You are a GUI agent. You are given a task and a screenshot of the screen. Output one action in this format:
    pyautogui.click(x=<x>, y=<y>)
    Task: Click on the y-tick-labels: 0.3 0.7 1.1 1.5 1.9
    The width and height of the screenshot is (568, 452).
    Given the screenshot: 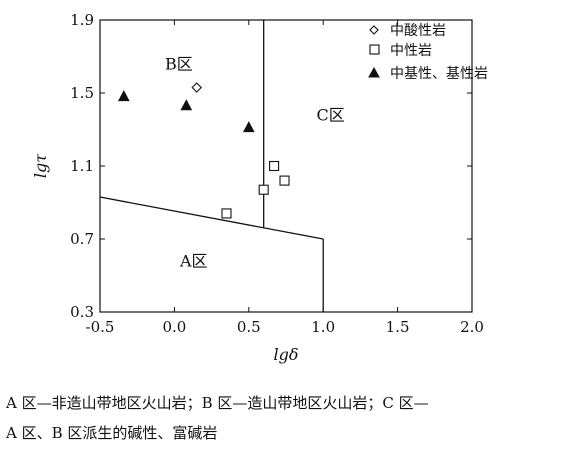 What is the action you would take?
    pyautogui.click(x=82, y=166)
    